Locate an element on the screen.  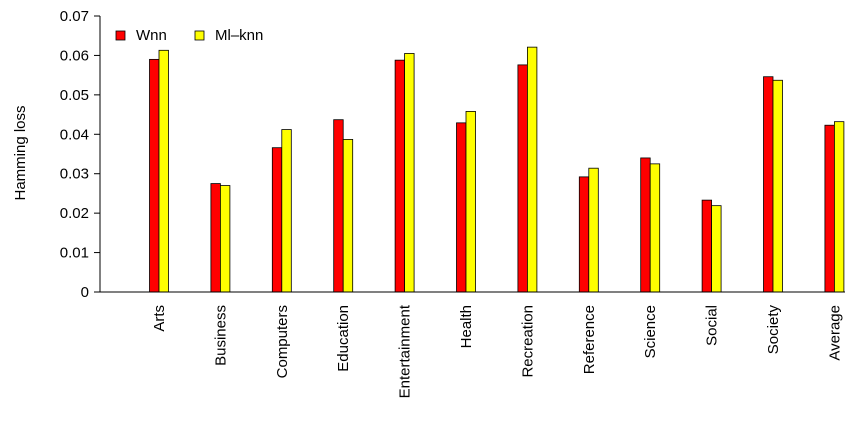
legend-label: Ml–knn is located at coordinates (239, 35).